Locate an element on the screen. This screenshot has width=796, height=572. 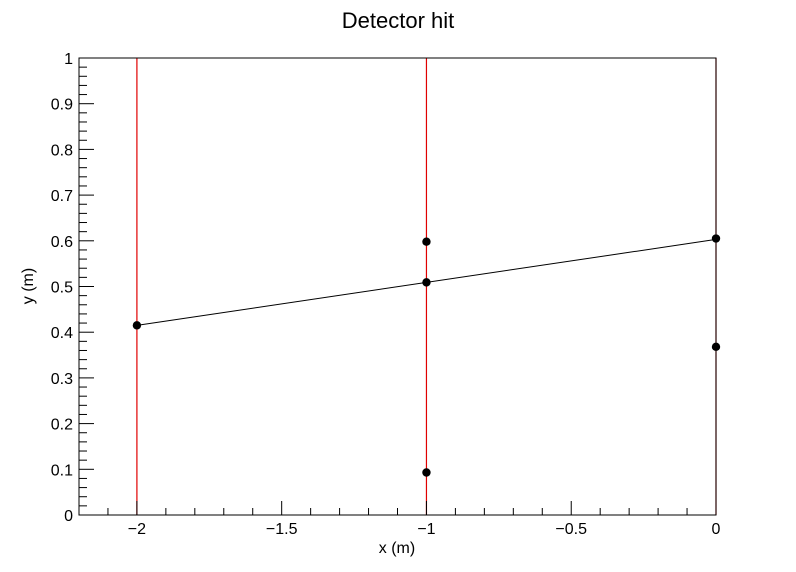
y-tick-label: 0.5 is located at coordinates (62, 288).